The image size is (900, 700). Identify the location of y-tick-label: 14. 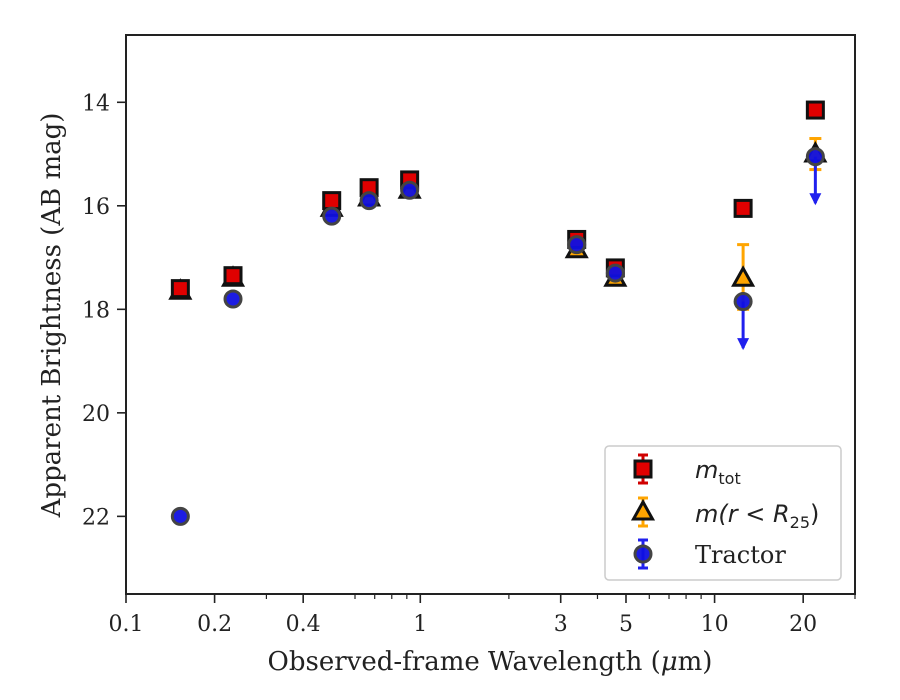
(96, 103).